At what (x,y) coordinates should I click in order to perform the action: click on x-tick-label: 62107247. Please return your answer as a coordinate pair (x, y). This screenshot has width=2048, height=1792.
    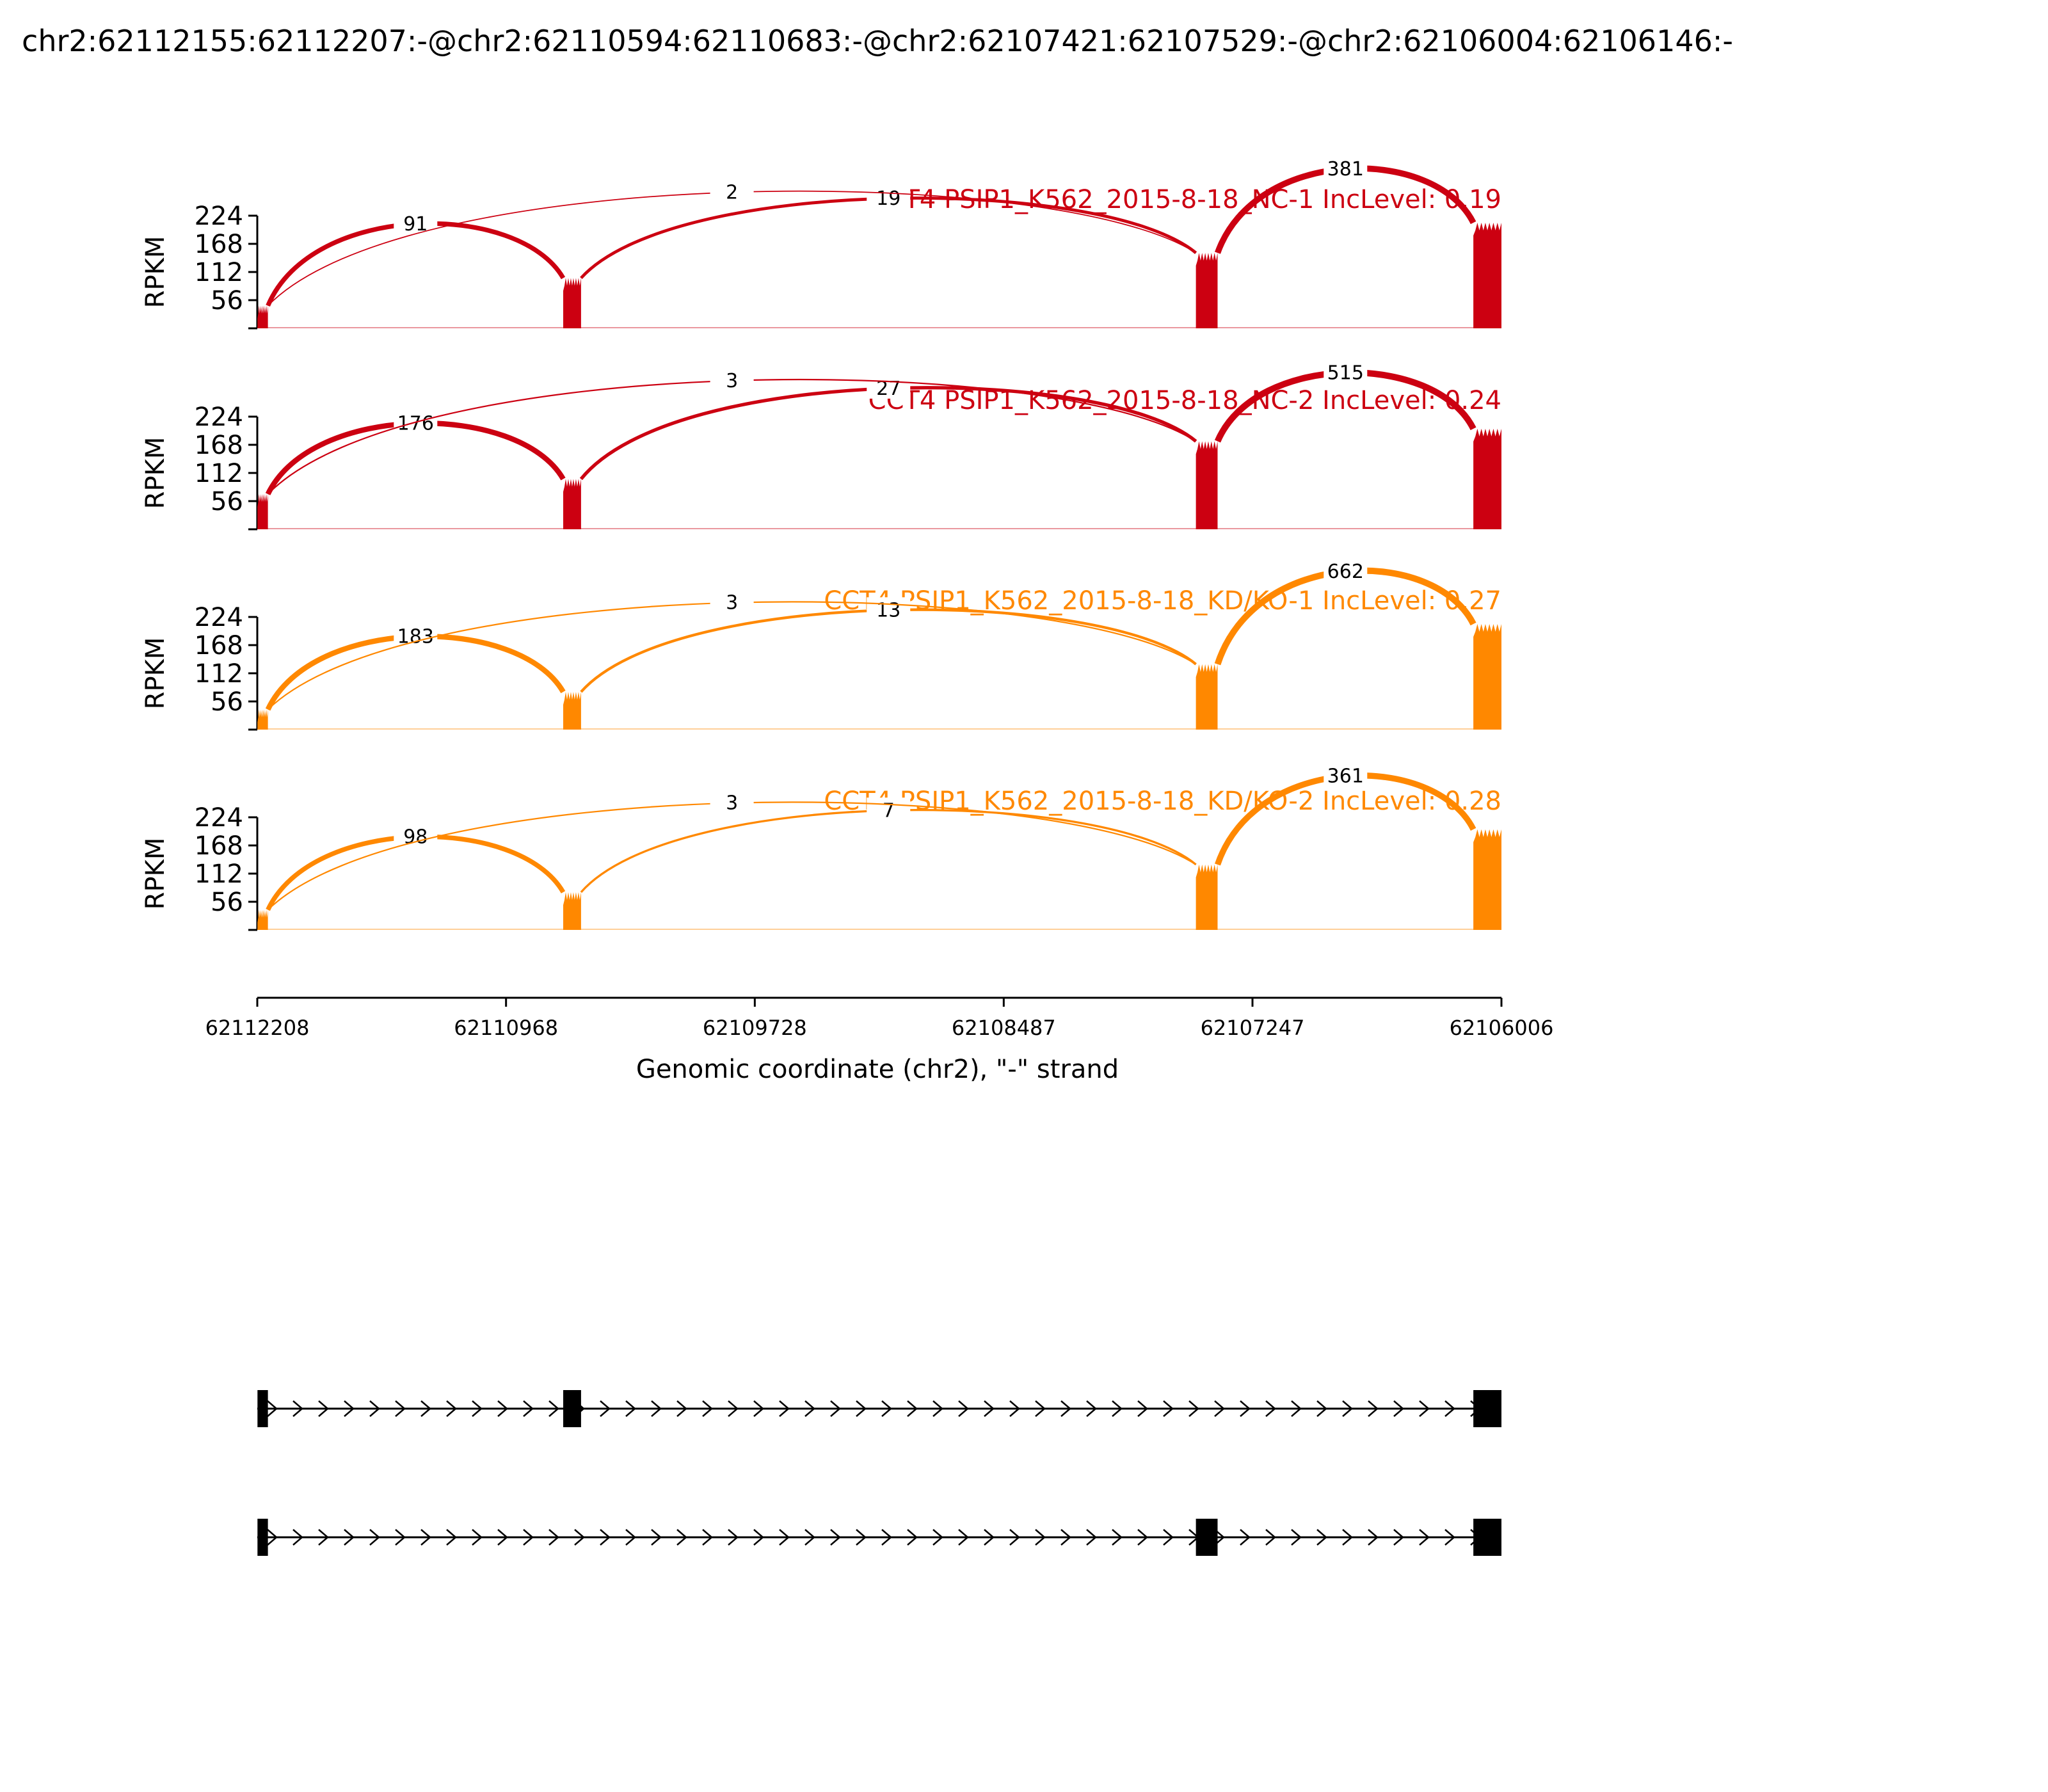
    Looking at the image, I should click on (1253, 1028).